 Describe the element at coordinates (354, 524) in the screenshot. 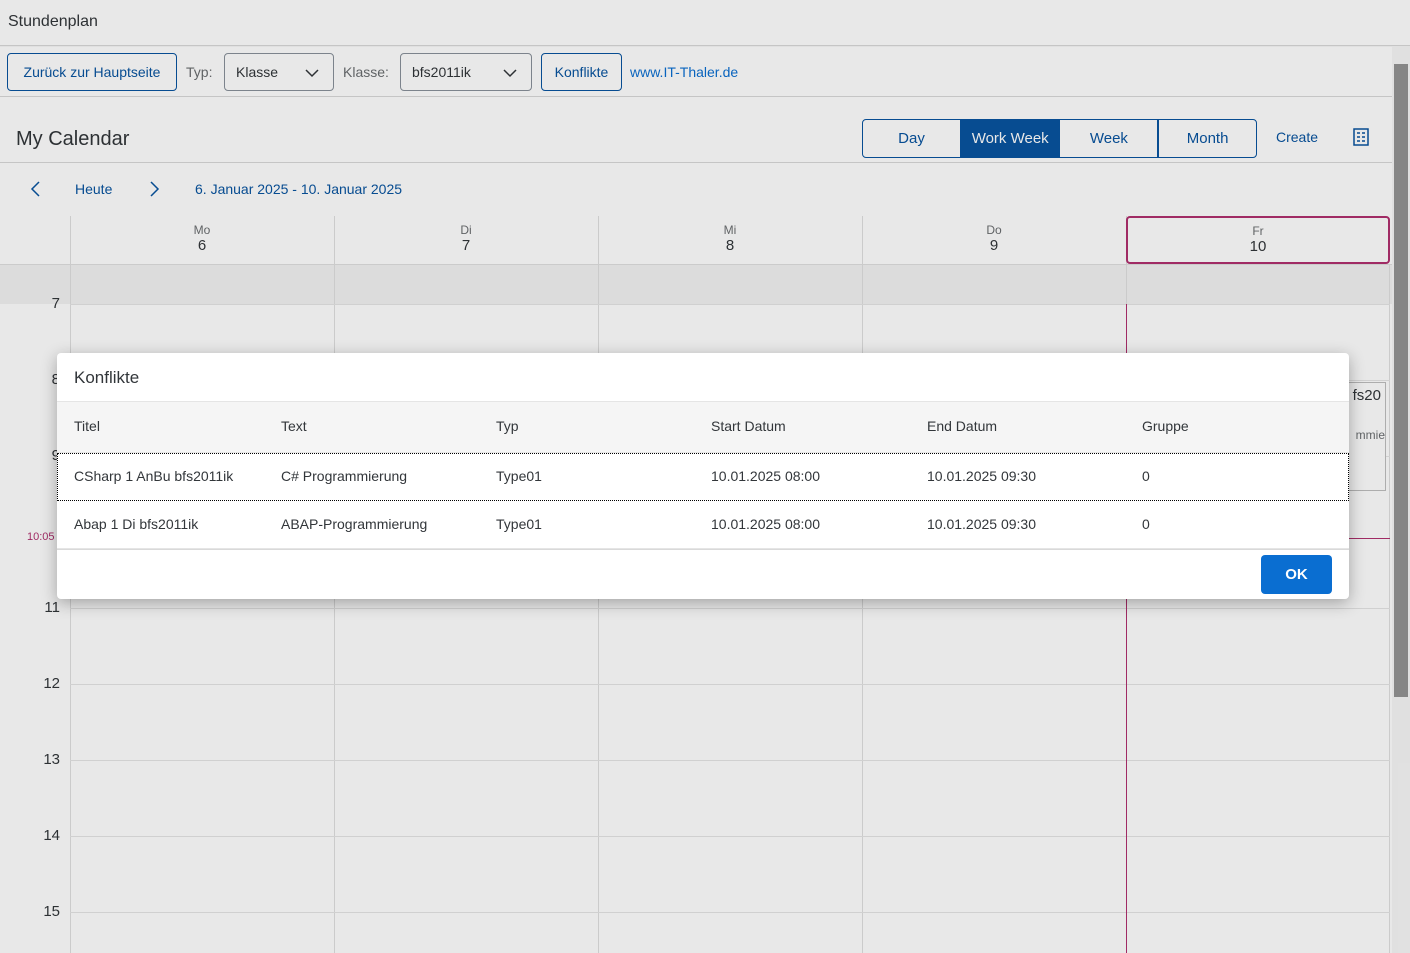

I see `table-cell: ABAP-Programmierung` at that location.